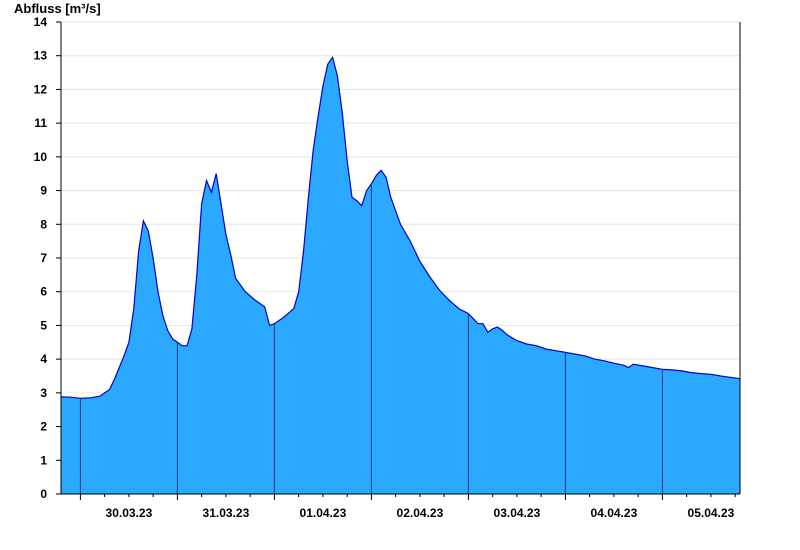 The image size is (800, 550). What do you see at coordinates (43, 460) in the screenshot?
I see `y-tick-label: 1` at bounding box center [43, 460].